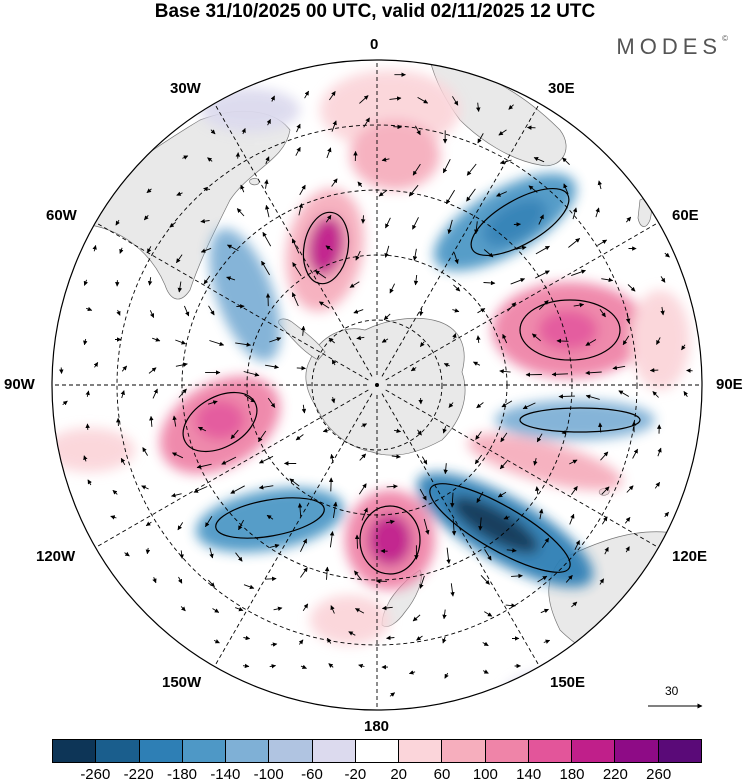  Describe the element at coordinates (575, 420) in the screenshot. I see `anomaly-neg-90e` at that location.